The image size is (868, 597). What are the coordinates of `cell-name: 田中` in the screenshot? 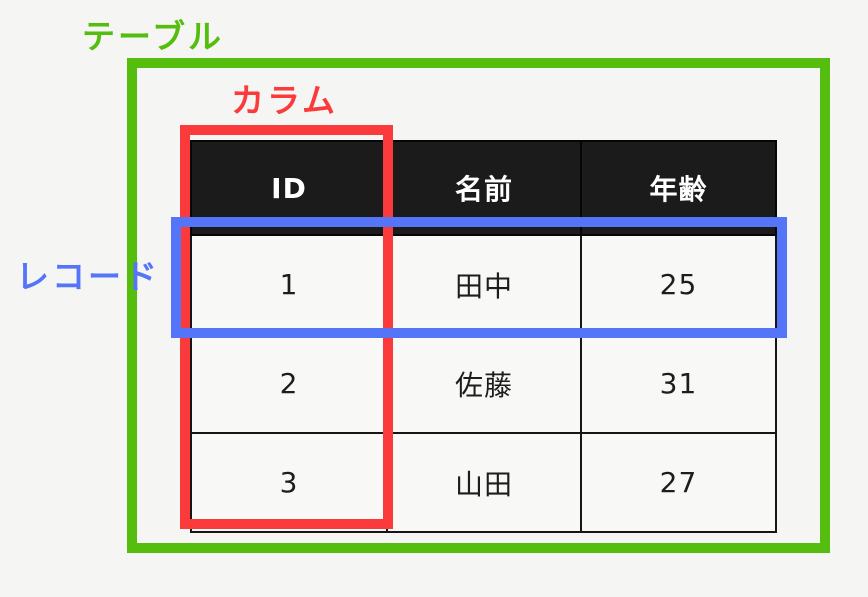 It's located at (484, 284).